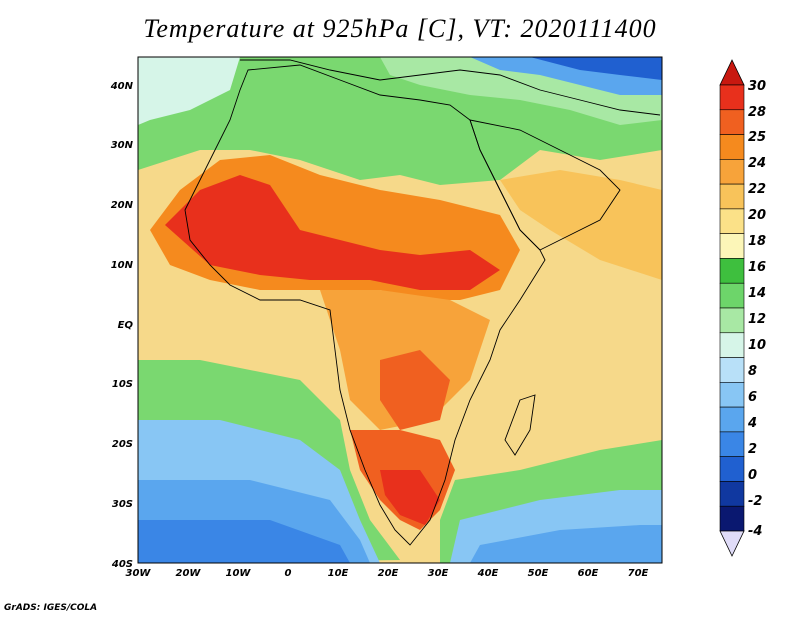 Image resolution: width=800 pixels, height=618 pixels. What do you see at coordinates (757, 267) in the screenshot?
I see `colorbar-label: 16` at bounding box center [757, 267].